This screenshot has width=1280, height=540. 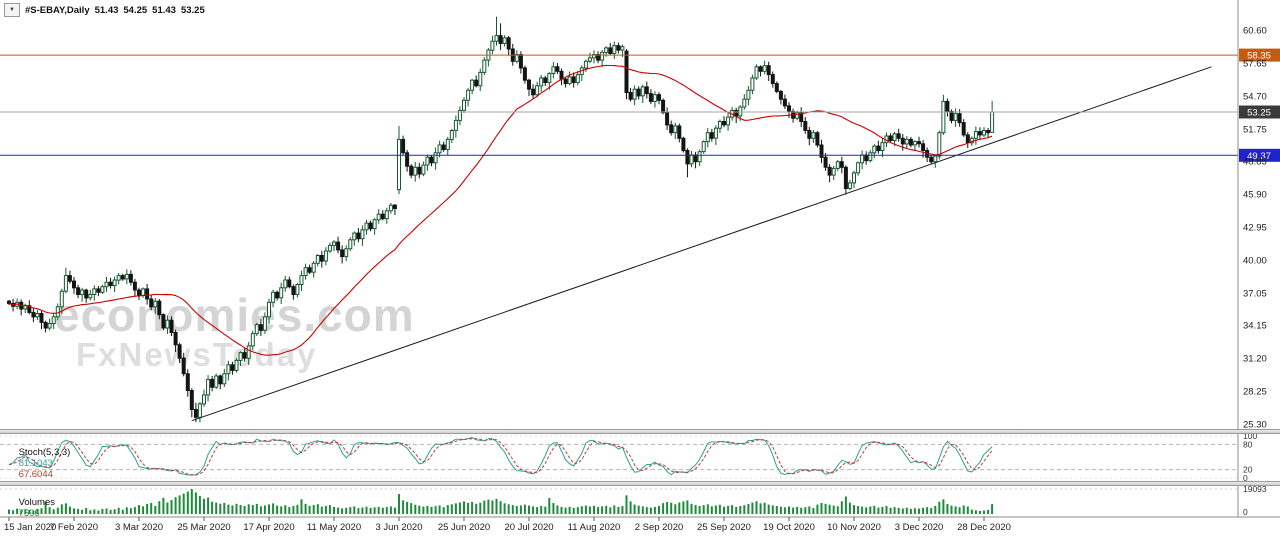 I want to click on svg-text: 20 Jul 2020, so click(x=528, y=527).